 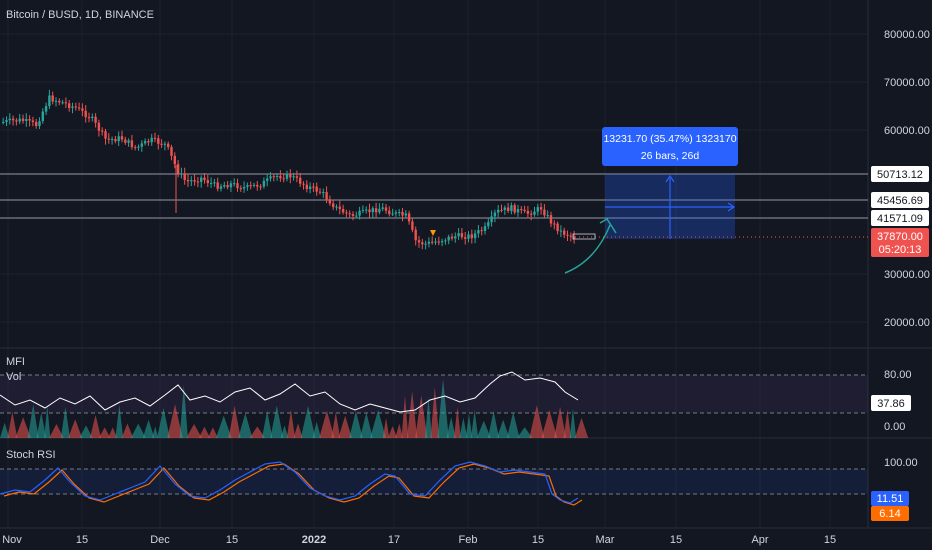 What do you see at coordinates (80, 15) in the screenshot?
I see `symbol-title: Bitcoin / BUSD, 1D, BINANCE` at bounding box center [80, 15].